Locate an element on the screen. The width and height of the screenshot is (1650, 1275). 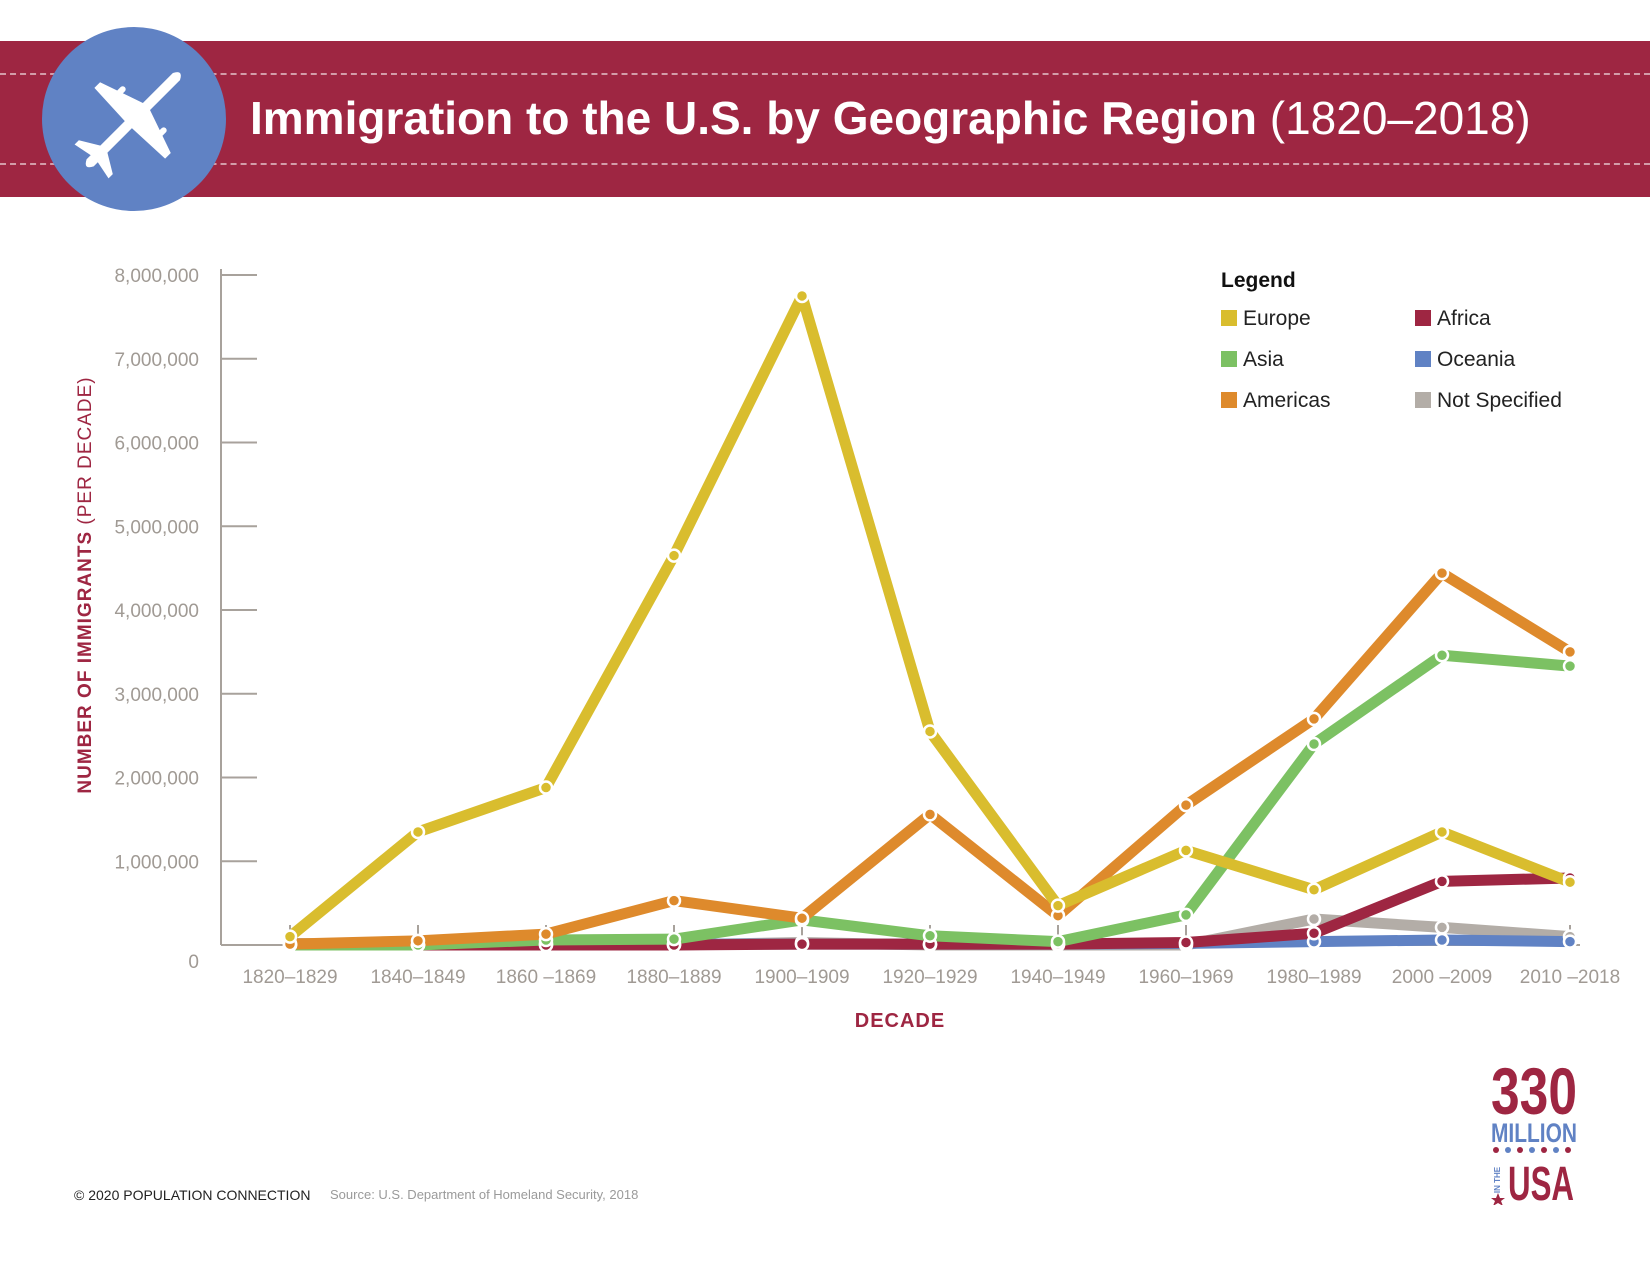
x-tick-label: 1900–1909 is located at coordinates (801, 977).